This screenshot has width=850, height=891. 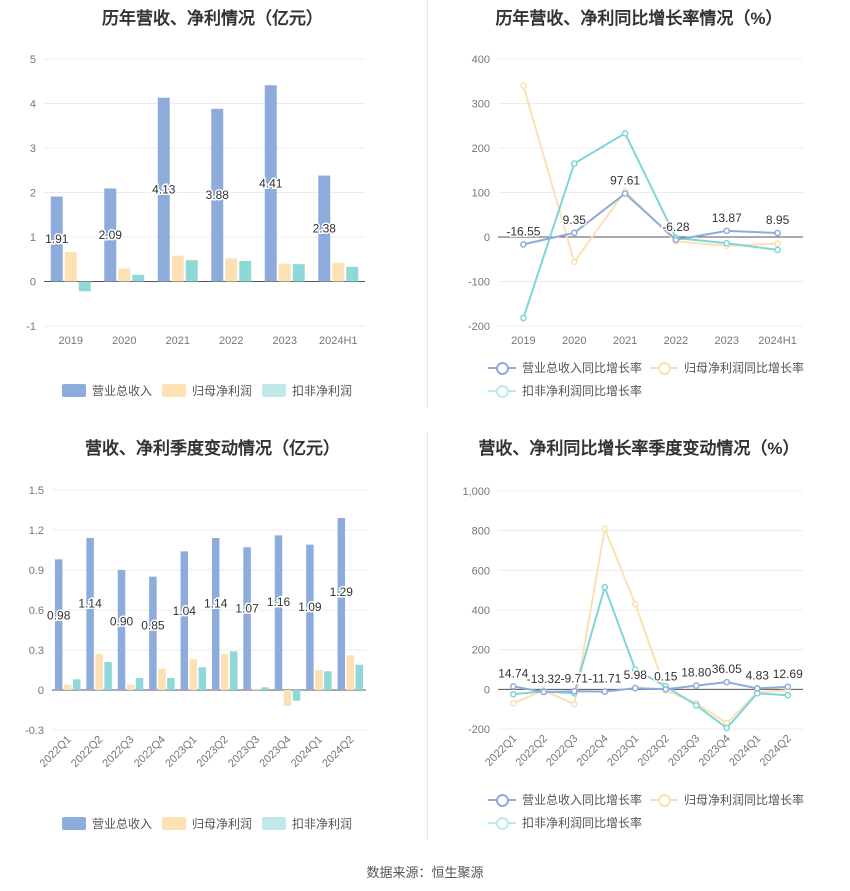 What do you see at coordinates (676, 341) in the screenshot?
I see `x-tick-label: 2022` at bounding box center [676, 341].